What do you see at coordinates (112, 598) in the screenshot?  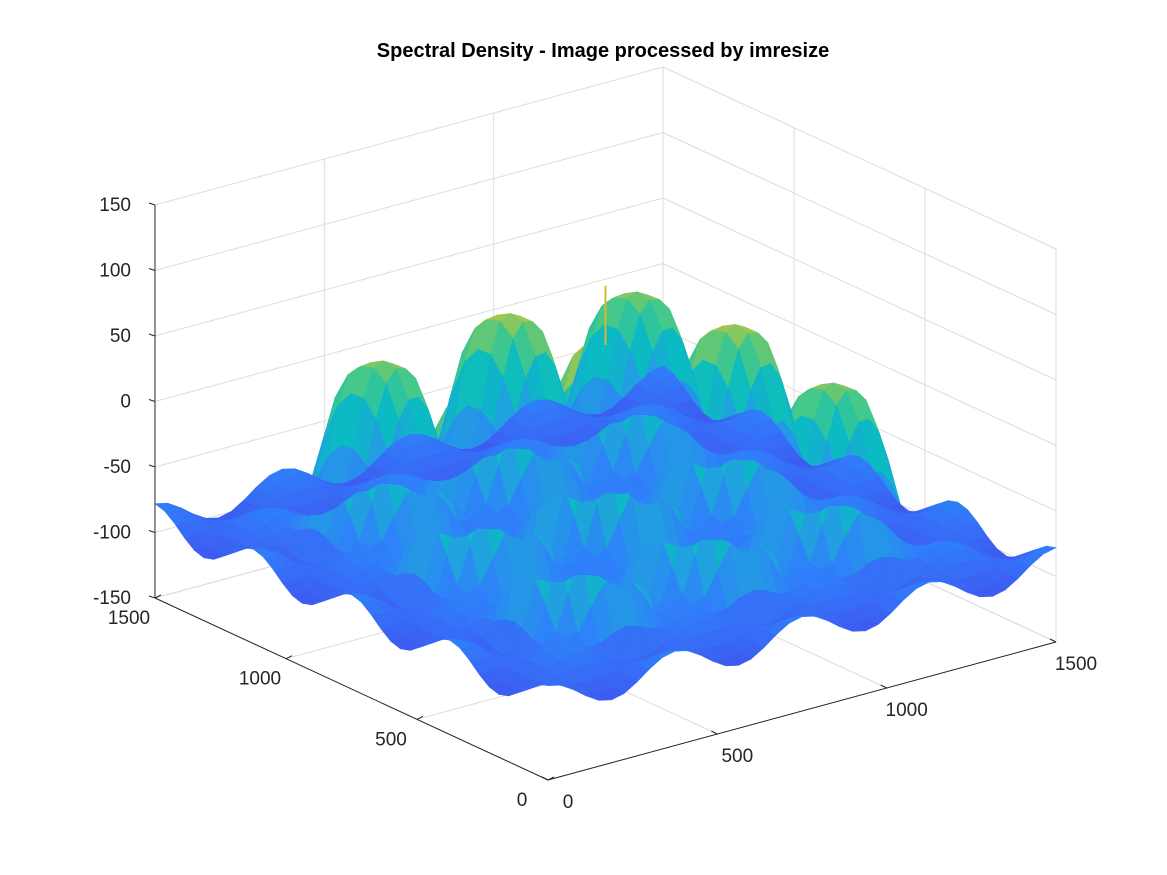 I see `z-tick-label: -150` at bounding box center [112, 598].